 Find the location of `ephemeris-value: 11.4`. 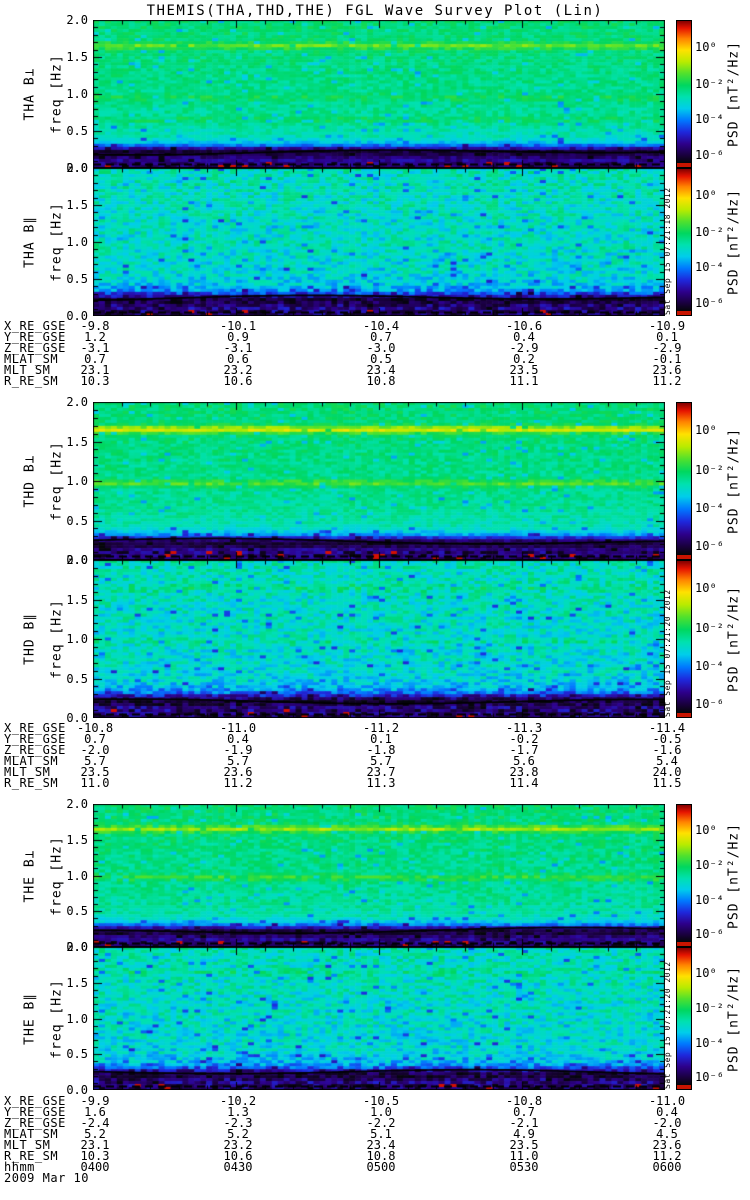

ephemeris-value: 11.4 is located at coordinates (524, 783).